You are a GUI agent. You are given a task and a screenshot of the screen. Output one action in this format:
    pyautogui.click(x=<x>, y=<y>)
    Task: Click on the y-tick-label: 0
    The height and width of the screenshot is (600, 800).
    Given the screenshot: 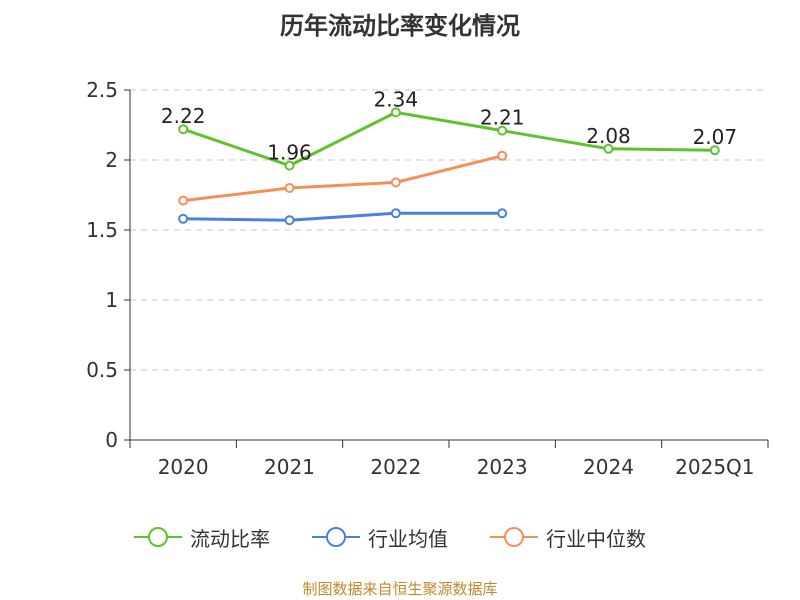 What is the action you would take?
    pyautogui.click(x=111, y=440)
    